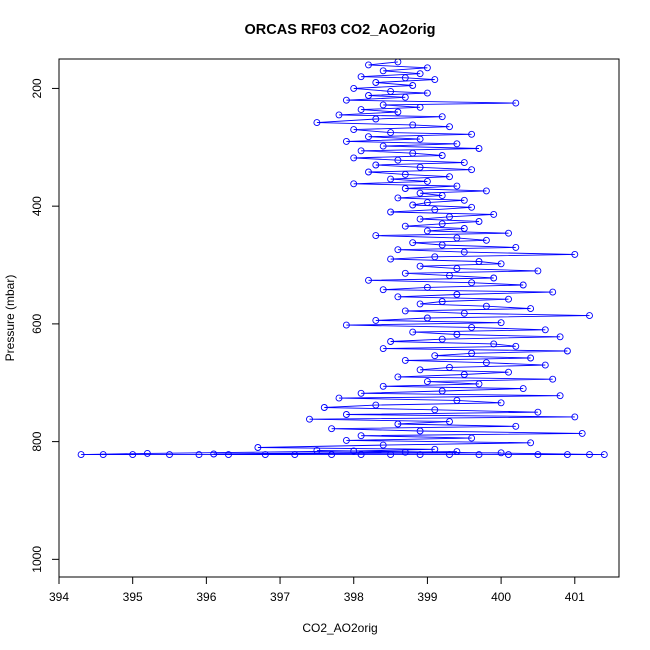 This screenshot has width=650, height=650. What do you see at coordinates (354, 597) in the screenshot?
I see `x-tick-label: 398` at bounding box center [354, 597].